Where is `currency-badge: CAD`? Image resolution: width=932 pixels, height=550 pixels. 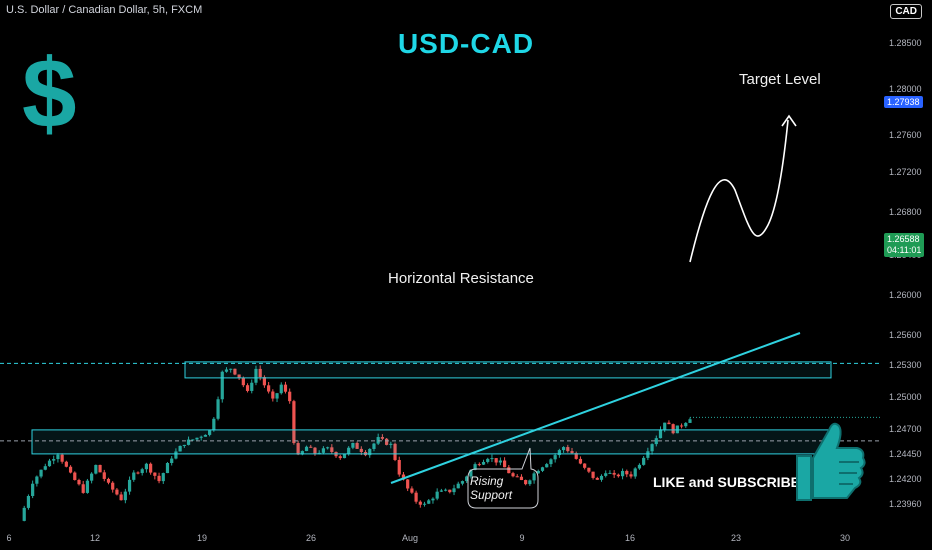
currency-badge: CAD is located at coordinates (906, 11).